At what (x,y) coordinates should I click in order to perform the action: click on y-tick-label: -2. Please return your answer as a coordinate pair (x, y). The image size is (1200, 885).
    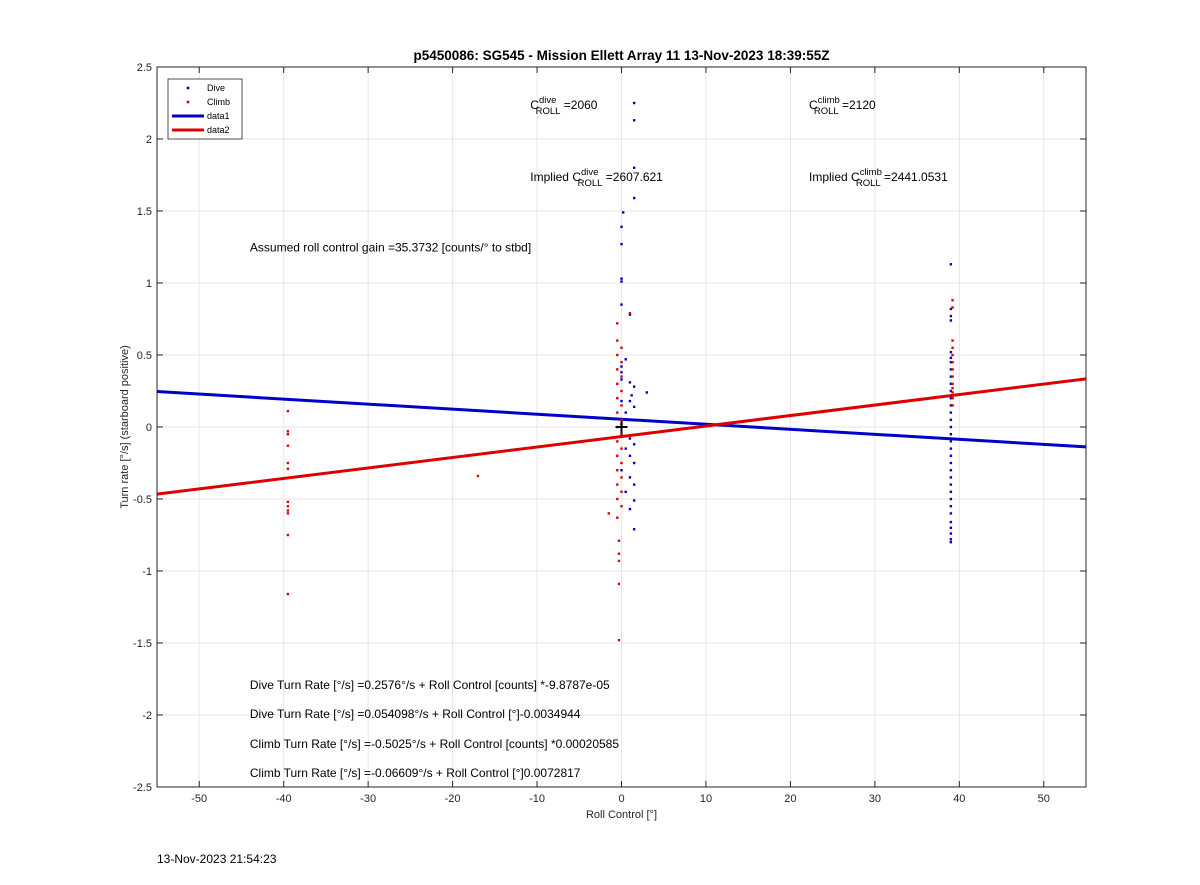
    Looking at the image, I should click on (147, 716).